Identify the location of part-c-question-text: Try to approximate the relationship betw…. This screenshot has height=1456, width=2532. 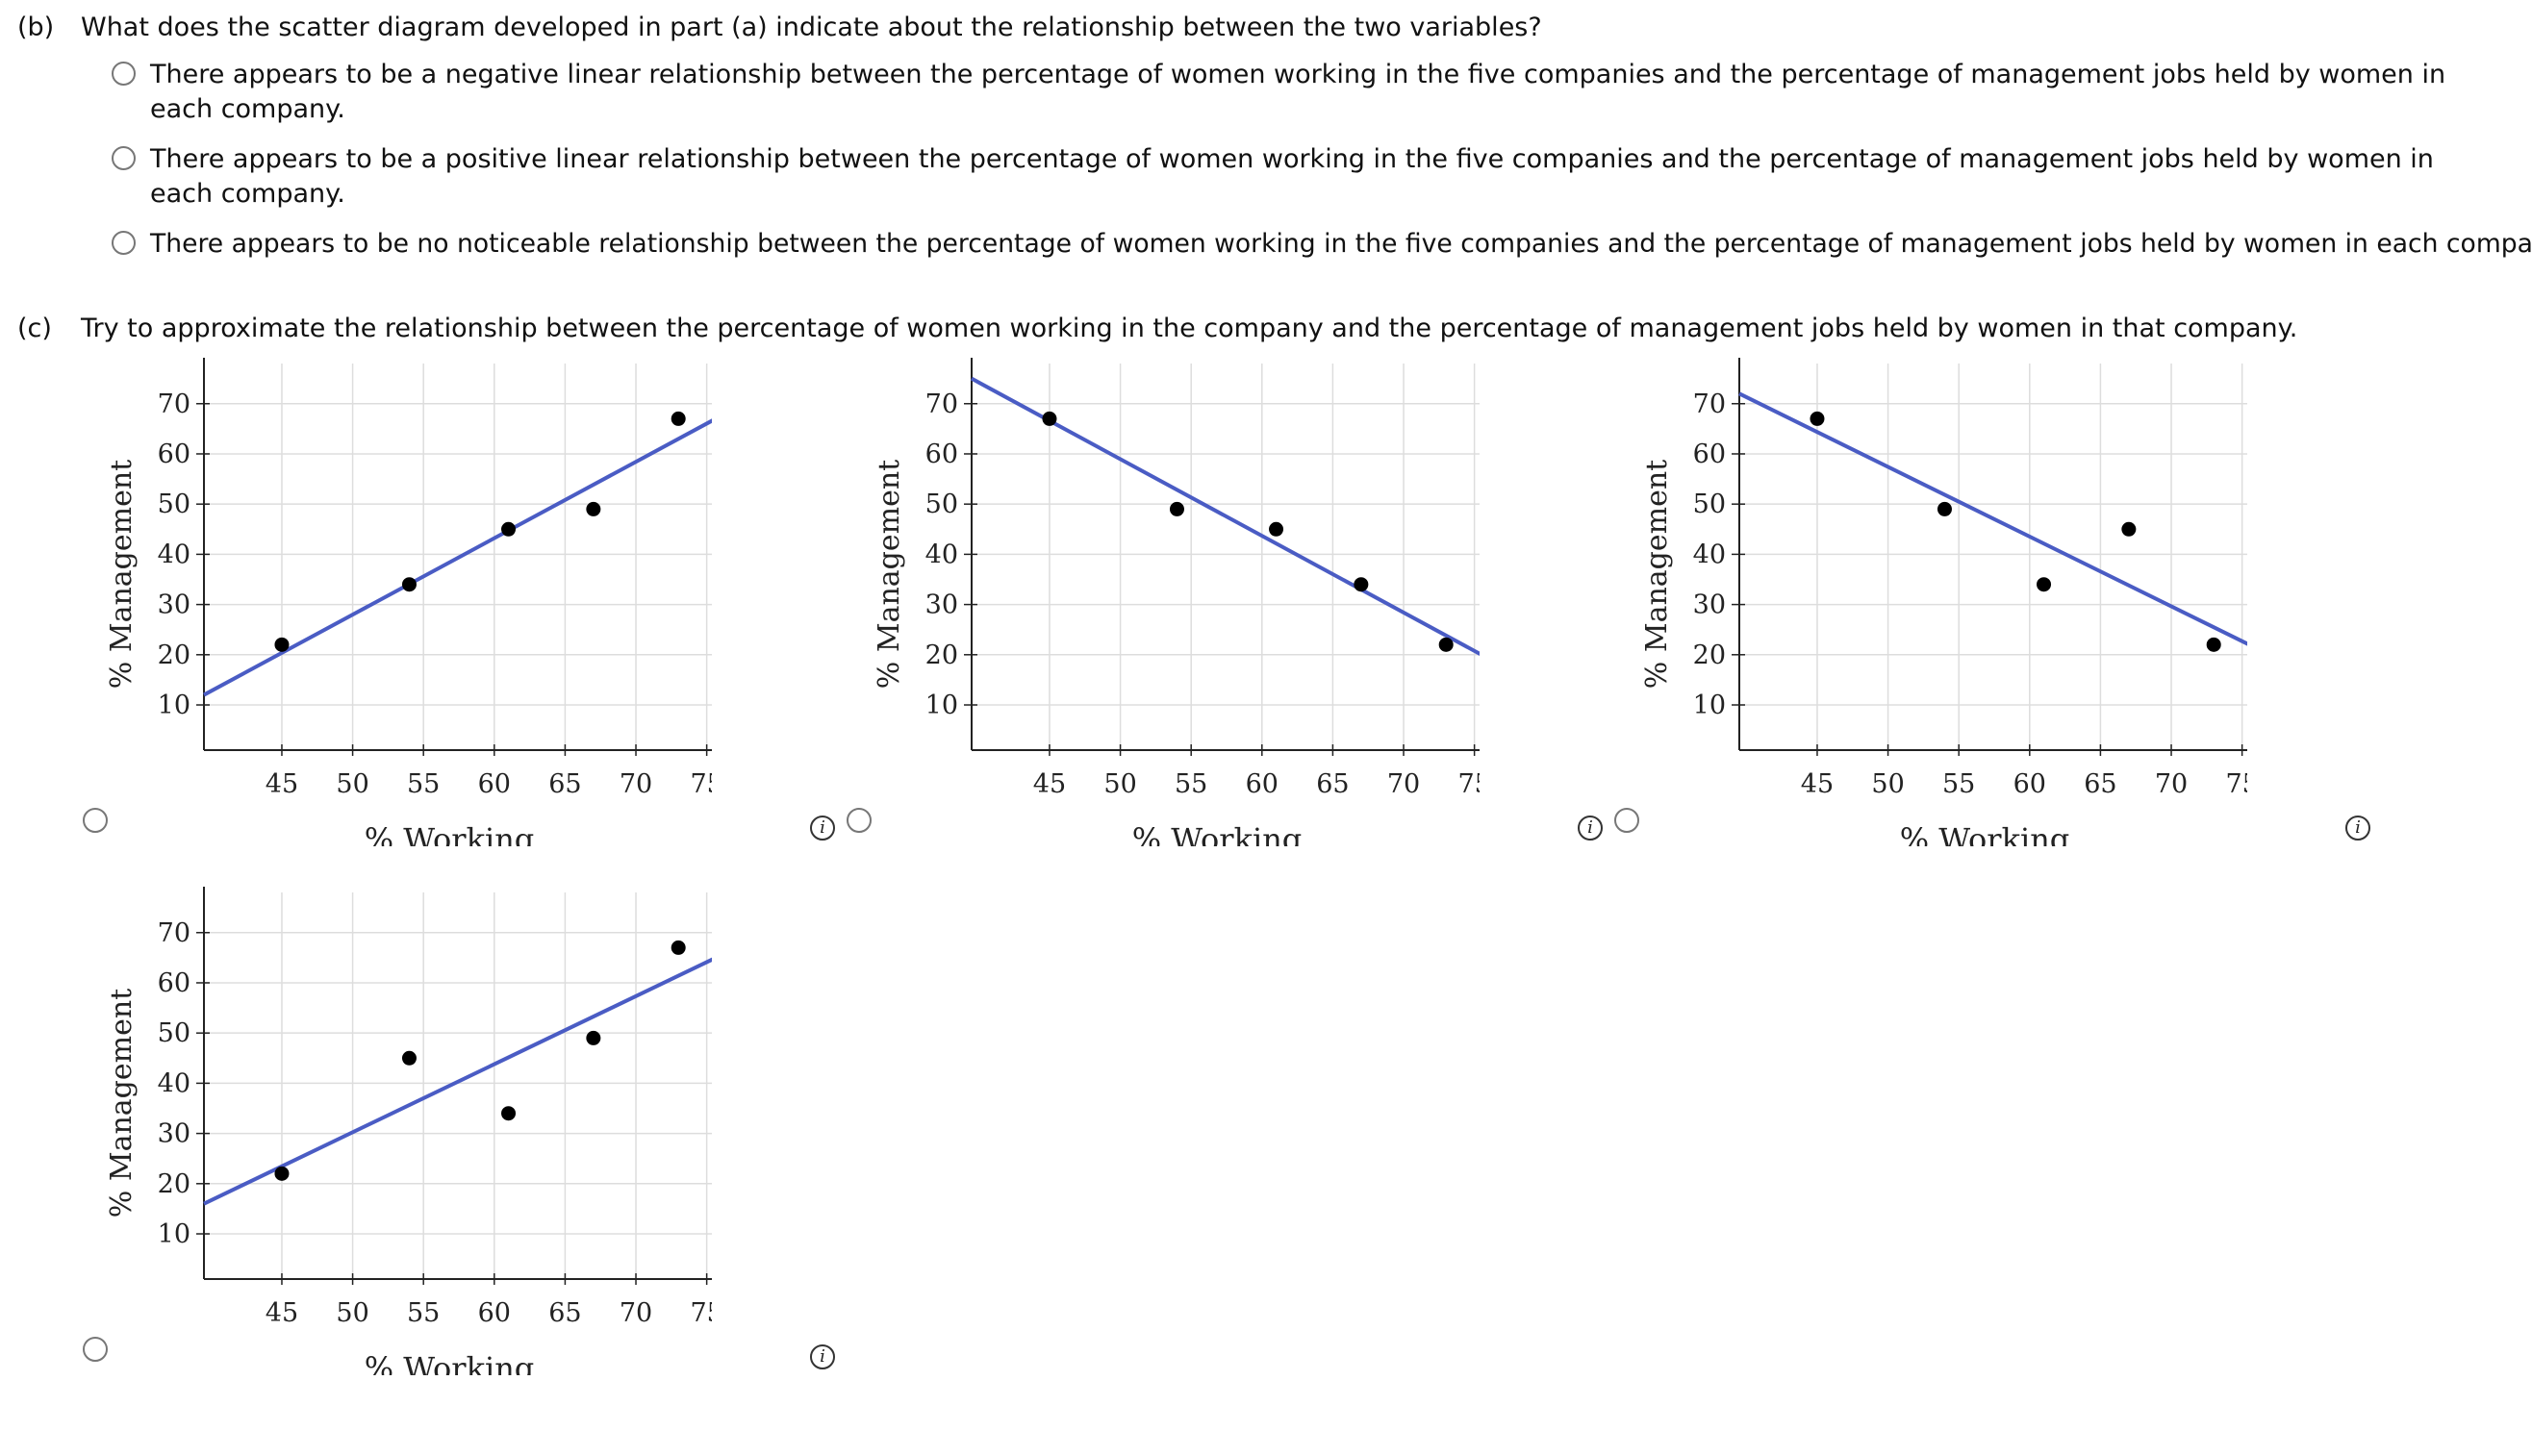
(1189, 328).